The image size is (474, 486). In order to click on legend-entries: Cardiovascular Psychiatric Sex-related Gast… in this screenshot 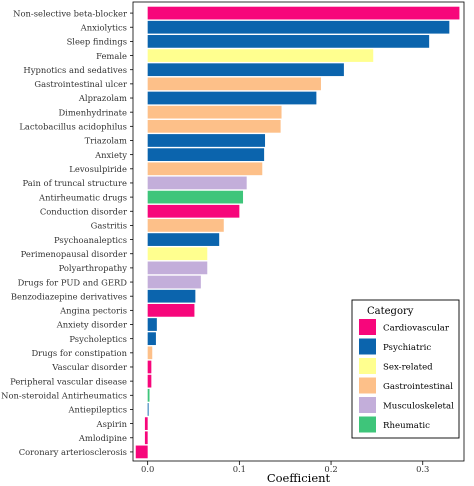, I will do `click(406, 376)`.